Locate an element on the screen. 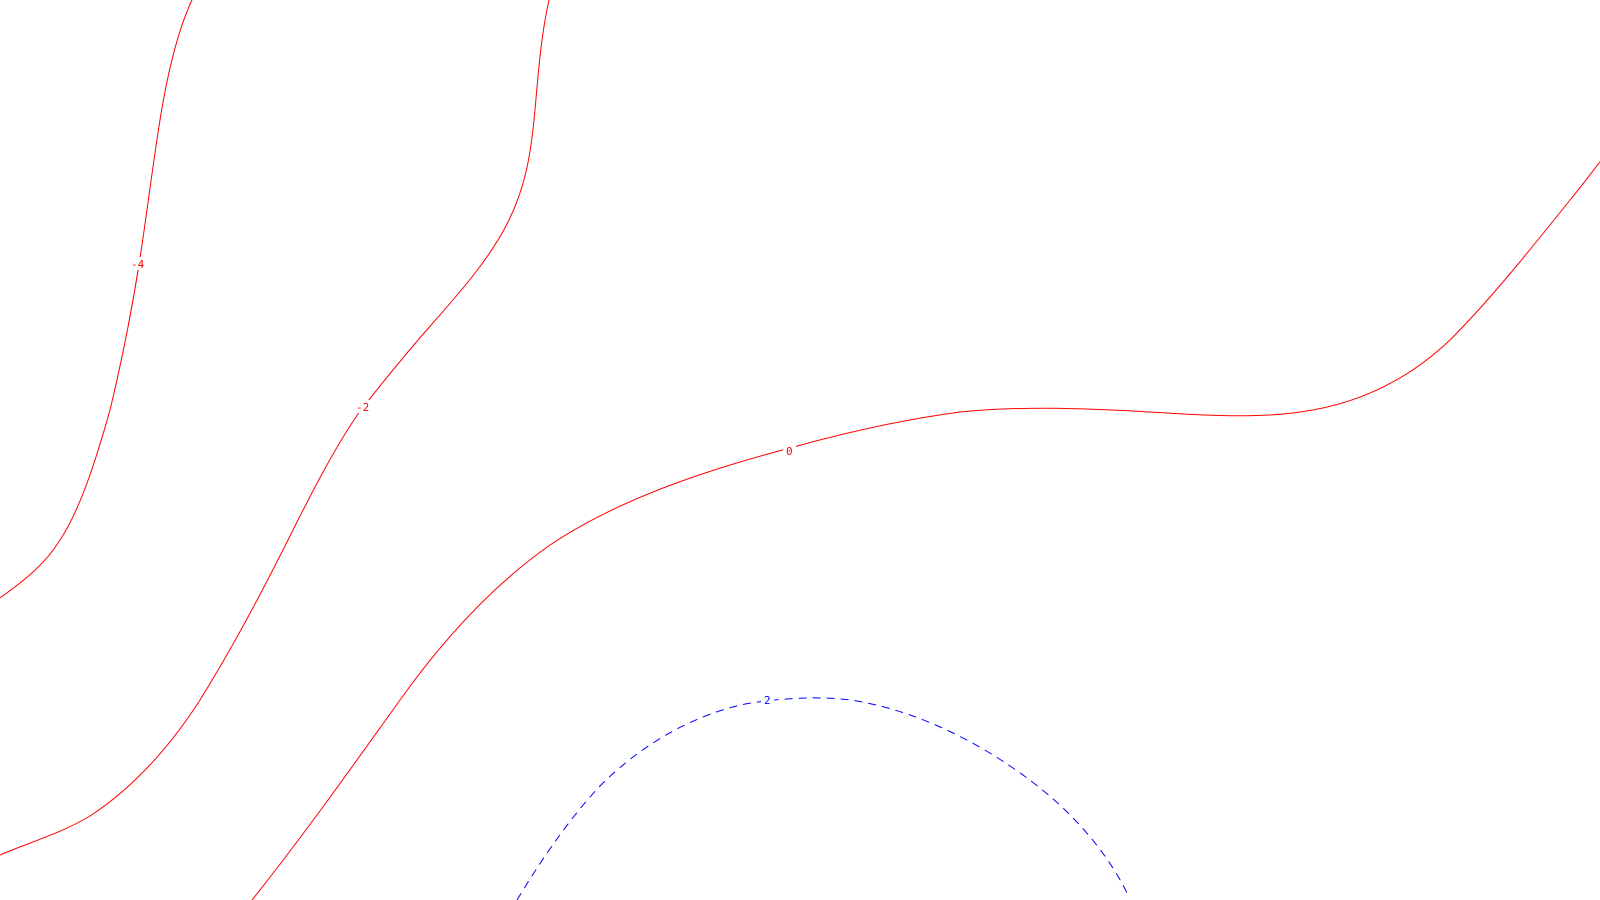 The width and height of the screenshot is (1600, 900). contour-label-bg-neg4 is located at coordinates (139, 263).